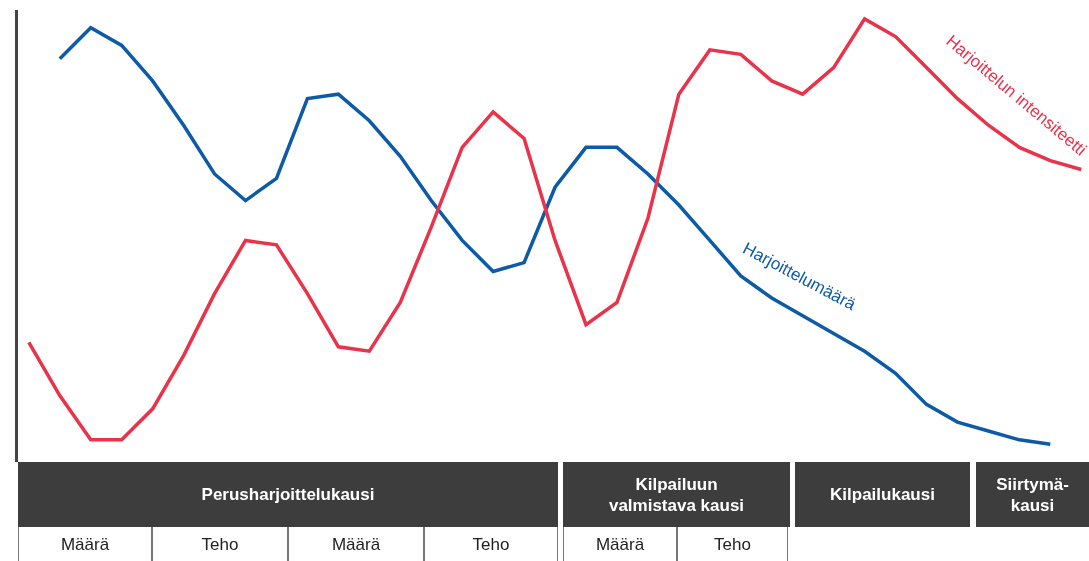  What do you see at coordinates (288, 494) in the screenshot?
I see `period-block: Perusharjoittelukausi` at bounding box center [288, 494].